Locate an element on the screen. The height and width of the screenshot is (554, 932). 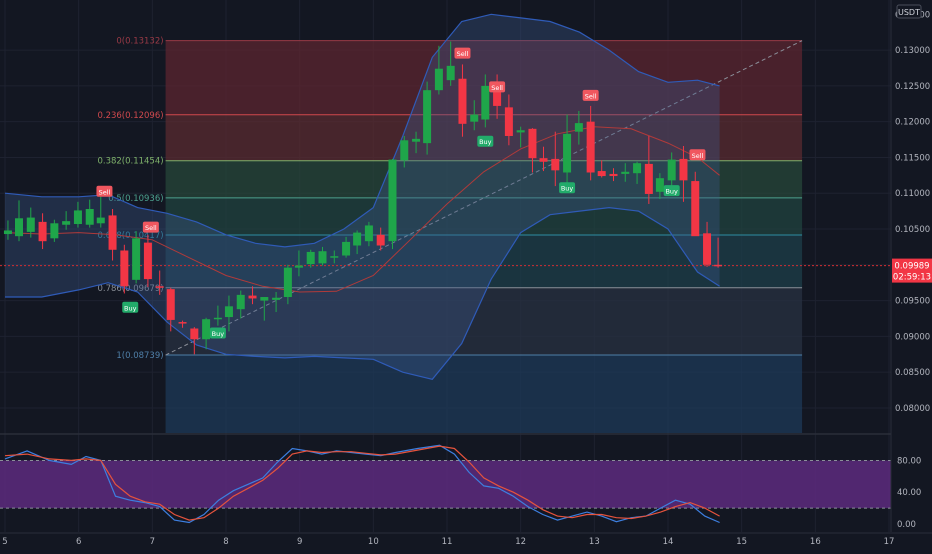
time-tick-label: 12 is located at coordinates (520, 542).